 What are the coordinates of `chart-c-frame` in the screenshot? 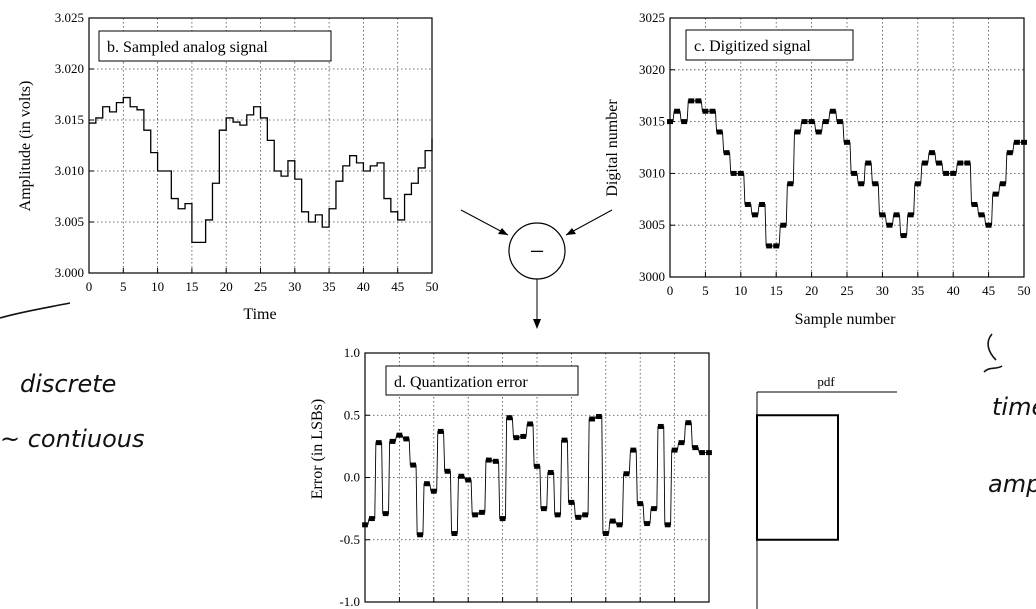 It's located at (847, 147).